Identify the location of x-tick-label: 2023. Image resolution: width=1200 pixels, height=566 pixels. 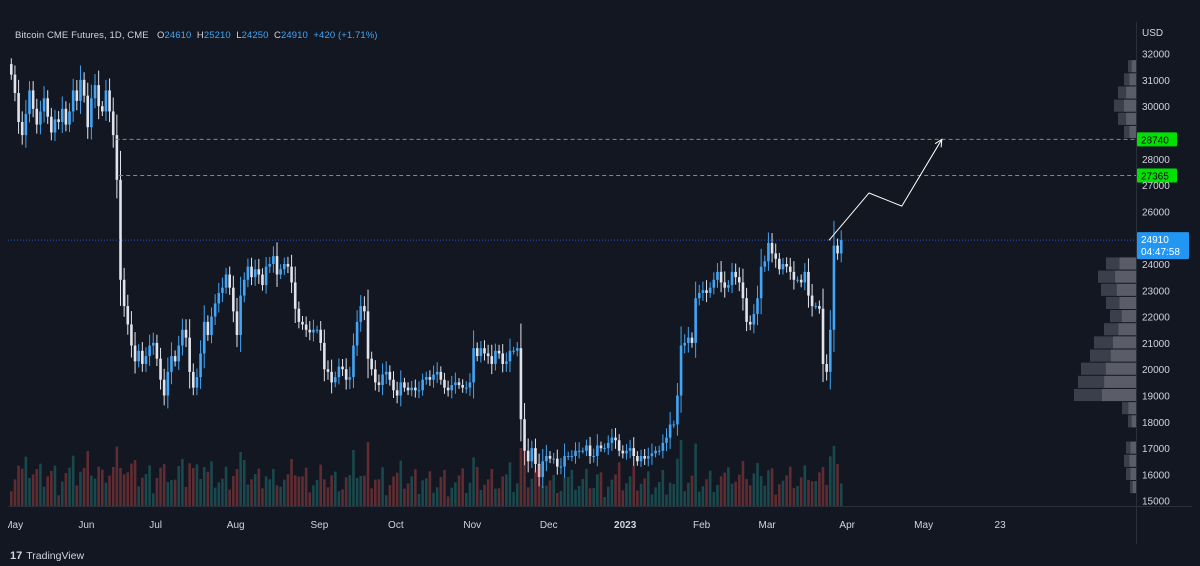
(625, 525).